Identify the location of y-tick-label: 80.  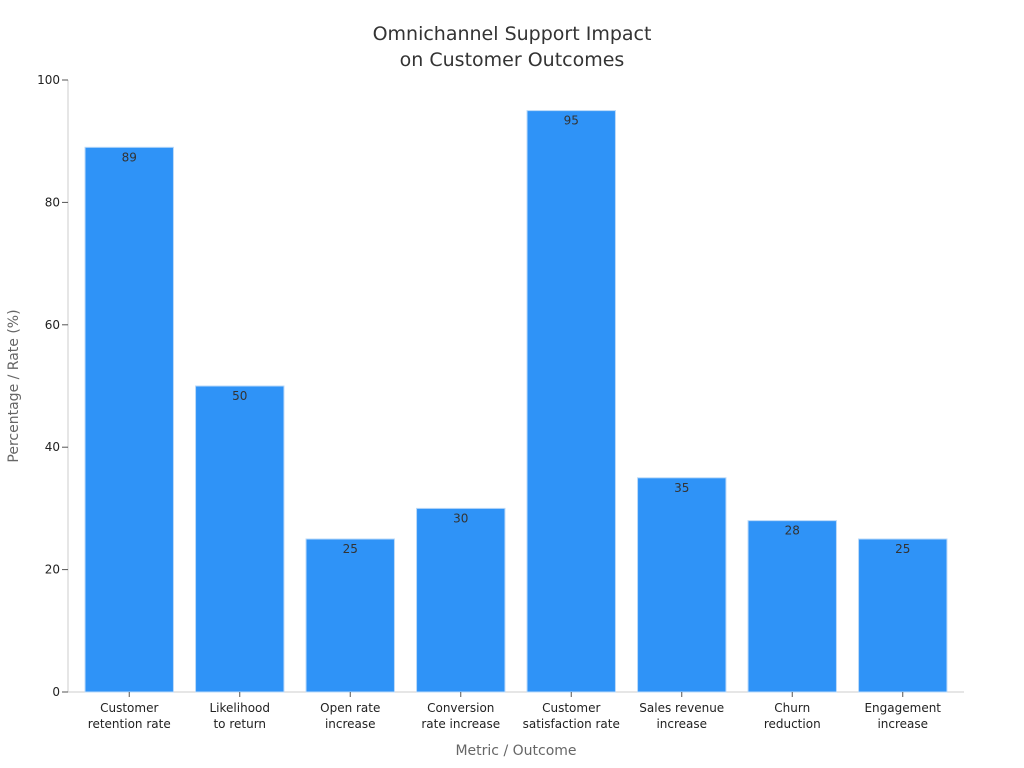
(52, 202).